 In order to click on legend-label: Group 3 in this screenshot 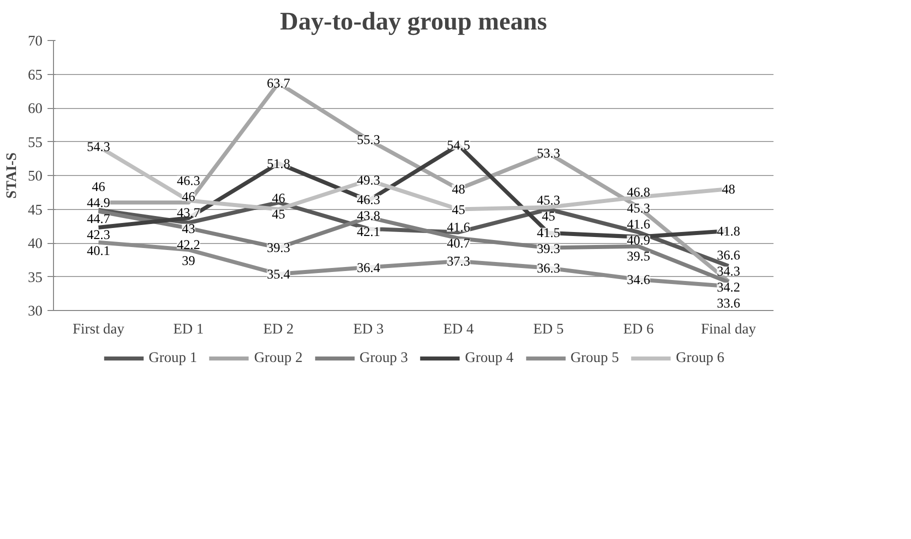, I will do `click(384, 358)`.